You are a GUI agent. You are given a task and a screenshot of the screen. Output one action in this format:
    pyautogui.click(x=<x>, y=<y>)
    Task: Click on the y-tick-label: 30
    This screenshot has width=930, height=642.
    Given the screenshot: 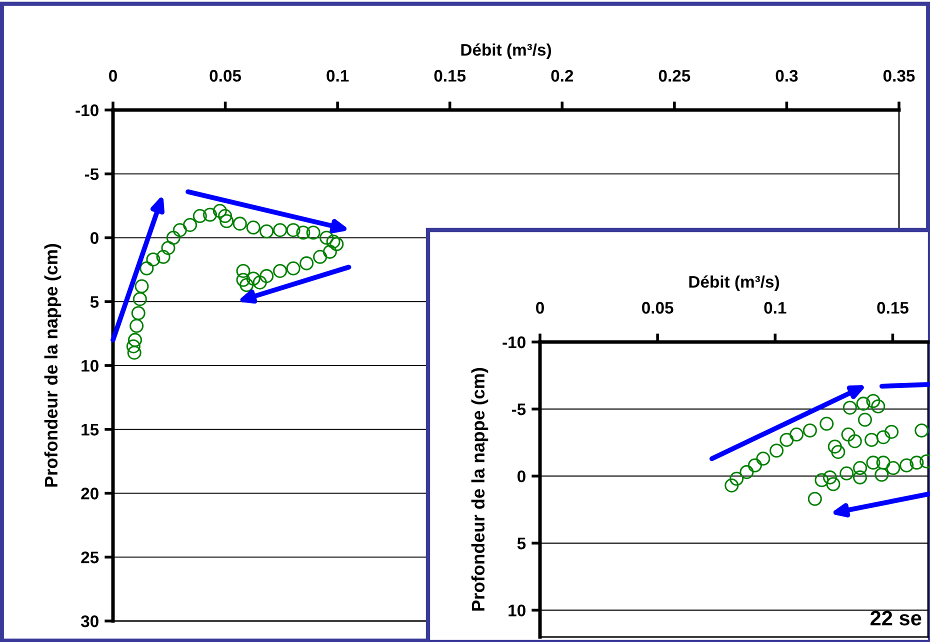 What is the action you would take?
    pyautogui.click(x=89, y=621)
    